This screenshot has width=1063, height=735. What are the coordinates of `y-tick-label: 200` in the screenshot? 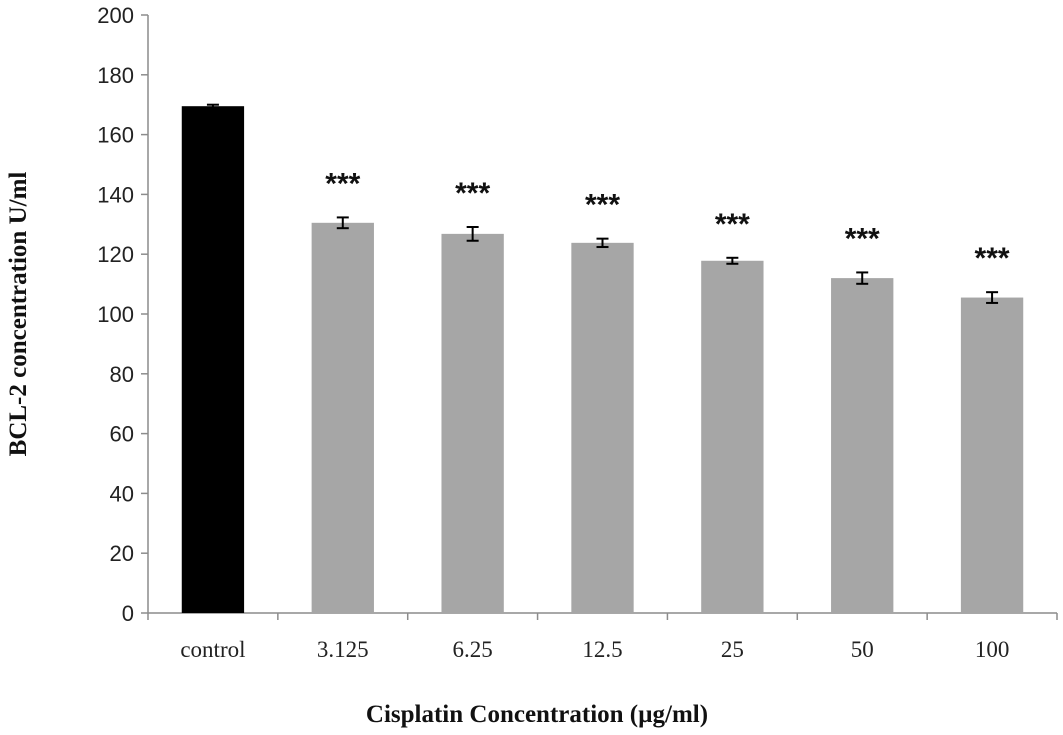 It's located at (115, 15).